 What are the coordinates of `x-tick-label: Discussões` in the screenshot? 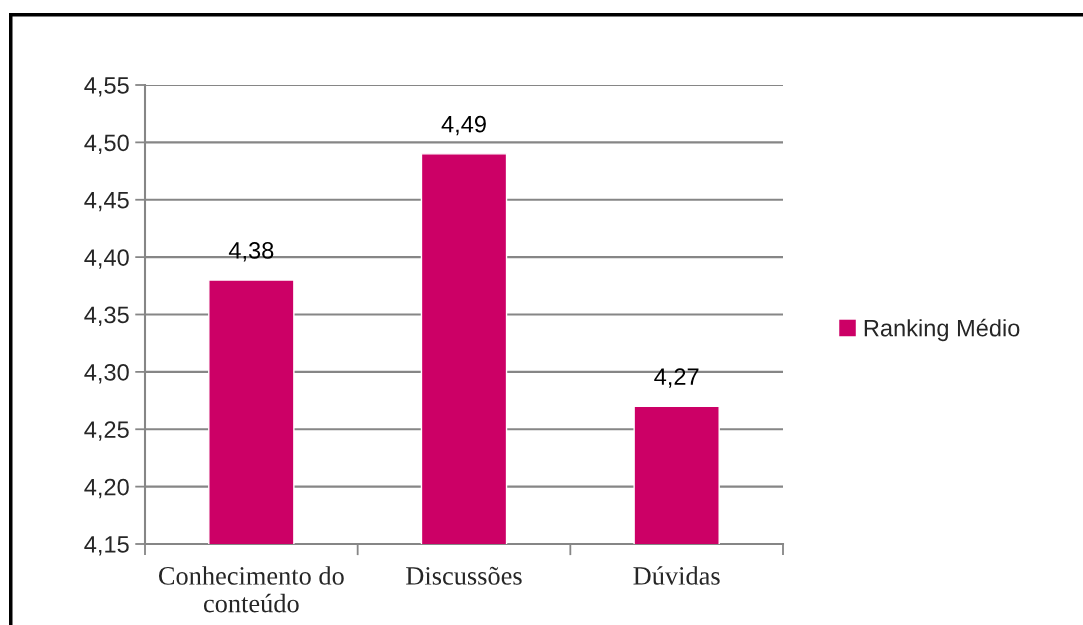 It's located at (464, 575).